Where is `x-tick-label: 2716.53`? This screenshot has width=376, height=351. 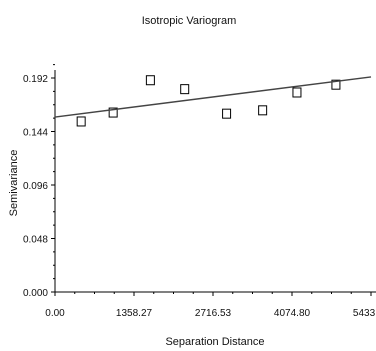 x-tick-label: 2716.53 is located at coordinates (213, 313).